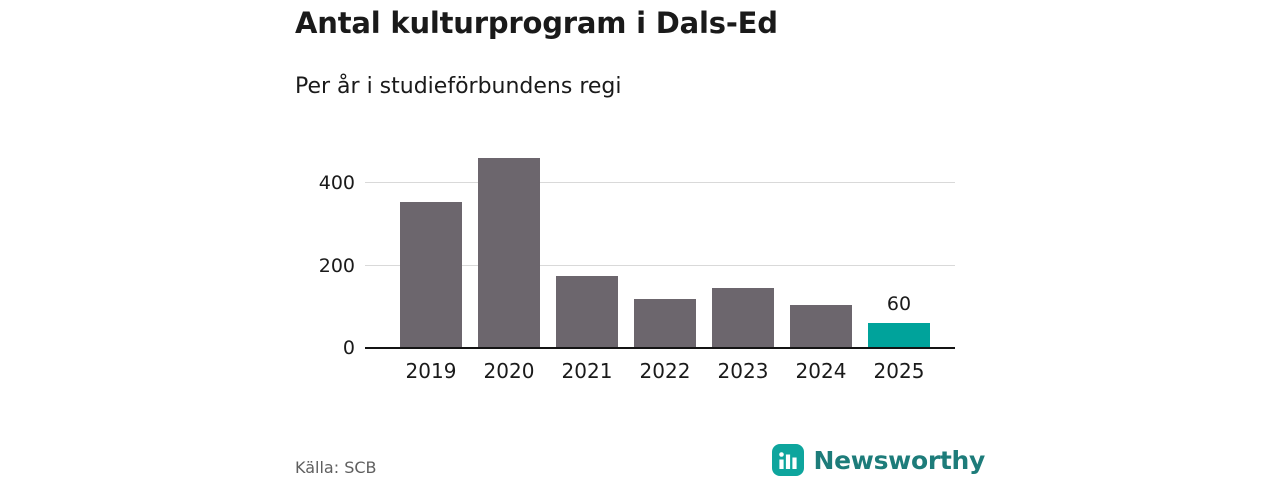 The height and width of the screenshot is (480, 1280). Describe the element at coordinates (899, 371) in the screenshot. I see `x-tick-label: 2025` at that location.